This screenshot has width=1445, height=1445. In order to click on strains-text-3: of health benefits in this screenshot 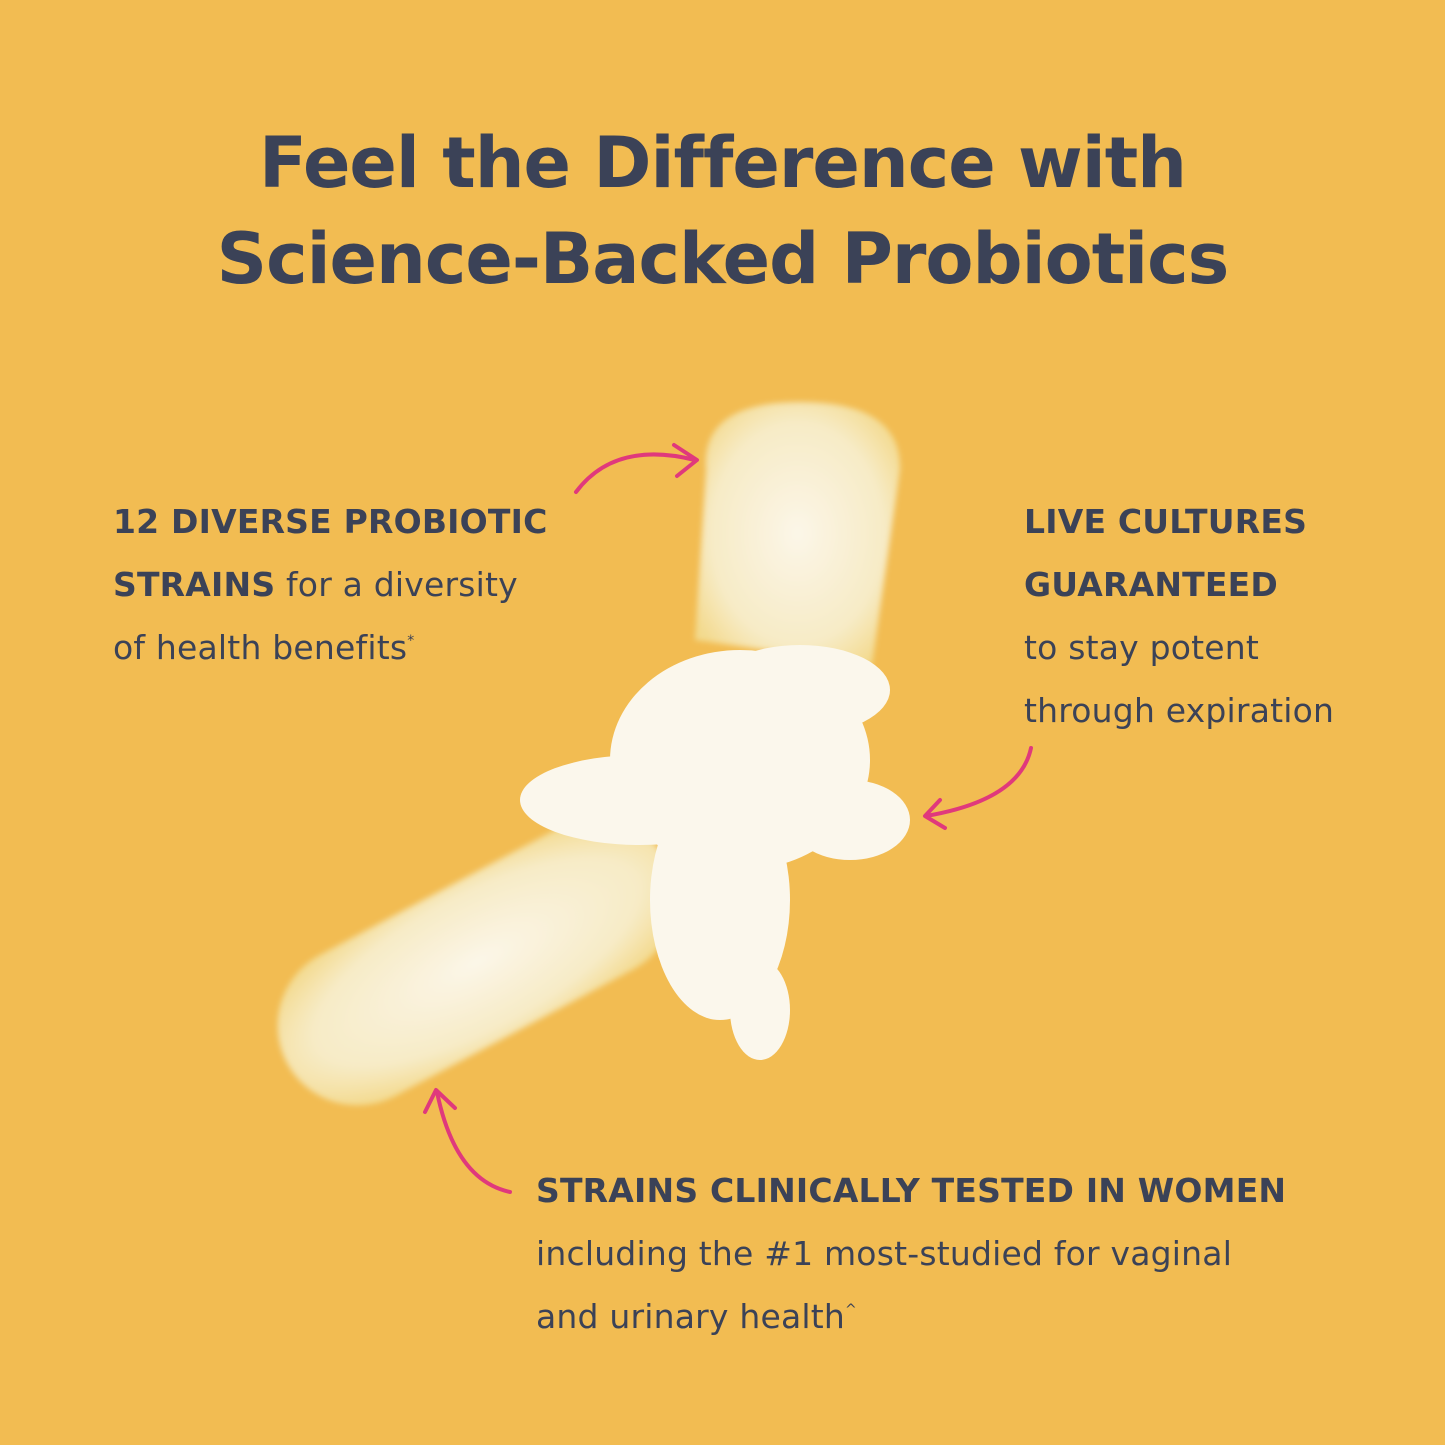, I will do `click(260, 647)`.